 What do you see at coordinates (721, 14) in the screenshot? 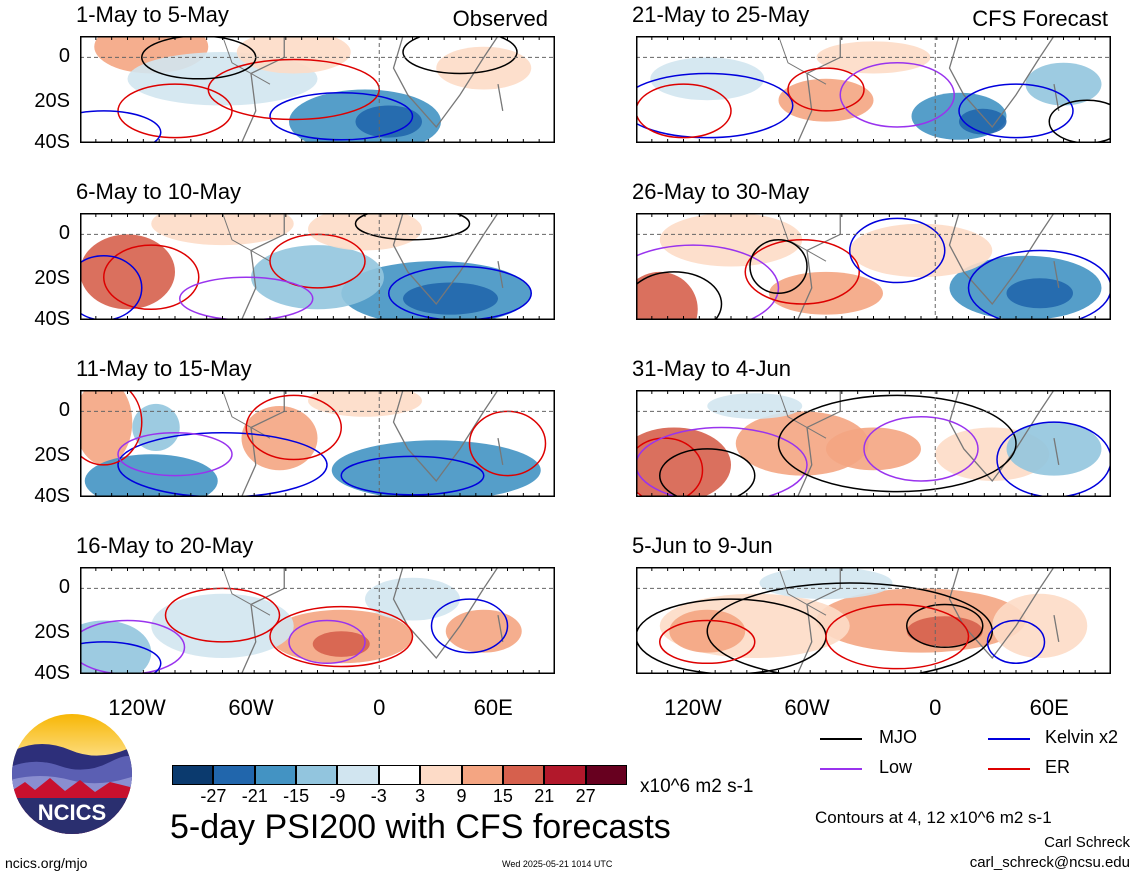
I see `panel-title: 21-May to 25-May` at bounding box center [721, 14].